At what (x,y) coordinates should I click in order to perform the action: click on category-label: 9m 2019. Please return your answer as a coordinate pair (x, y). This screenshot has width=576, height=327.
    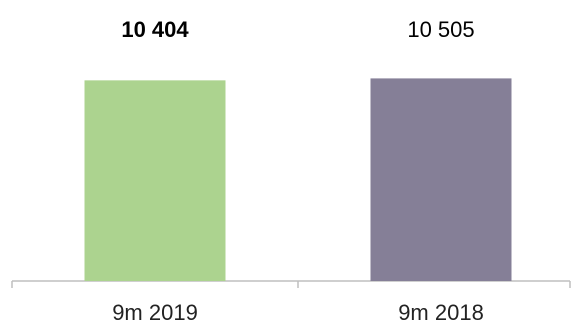
    Looking at the image, I should click on (155, 312).